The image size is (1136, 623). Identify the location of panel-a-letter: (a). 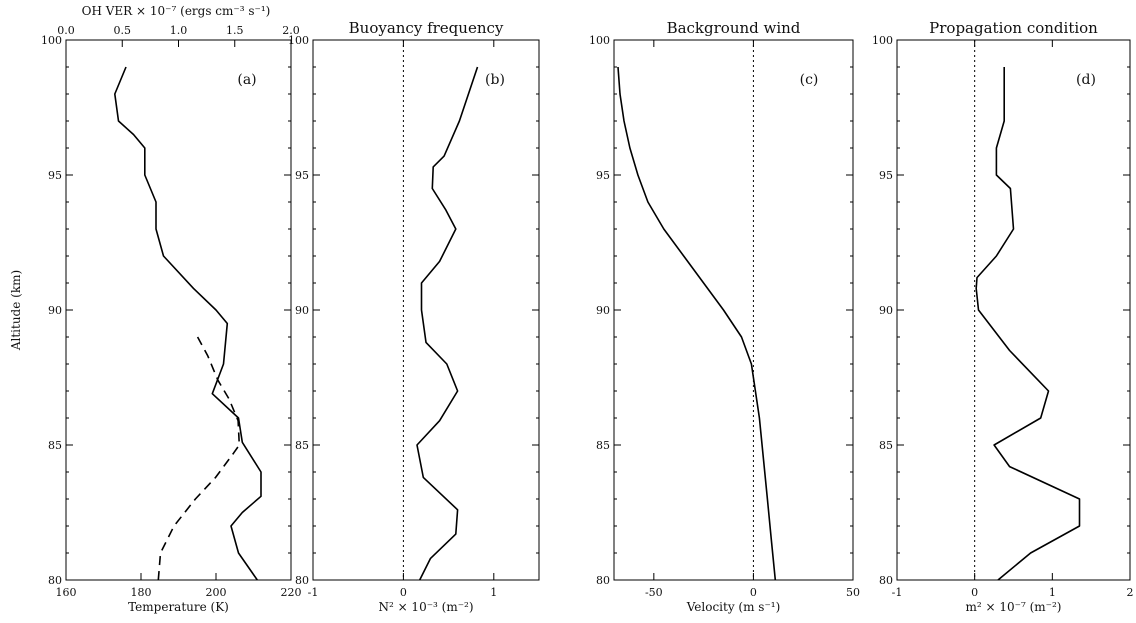
(246, 80).